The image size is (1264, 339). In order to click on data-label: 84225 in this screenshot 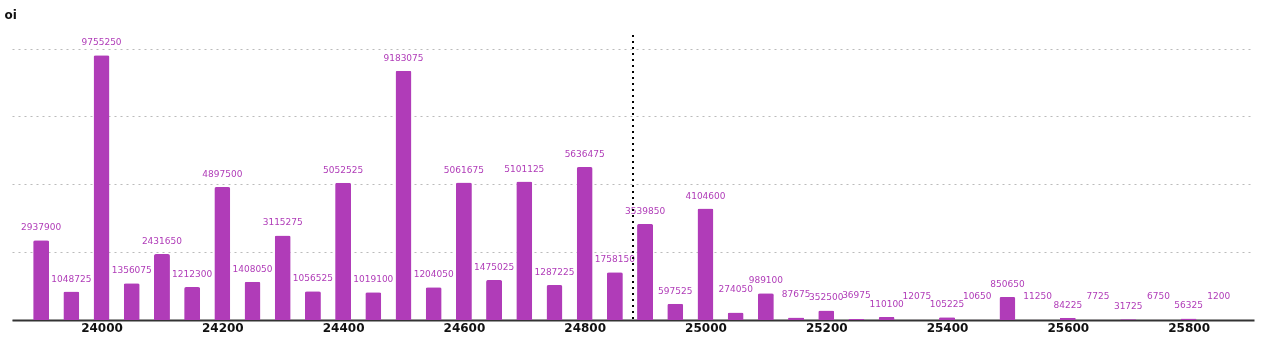, I will do `click(1068, 304)`.